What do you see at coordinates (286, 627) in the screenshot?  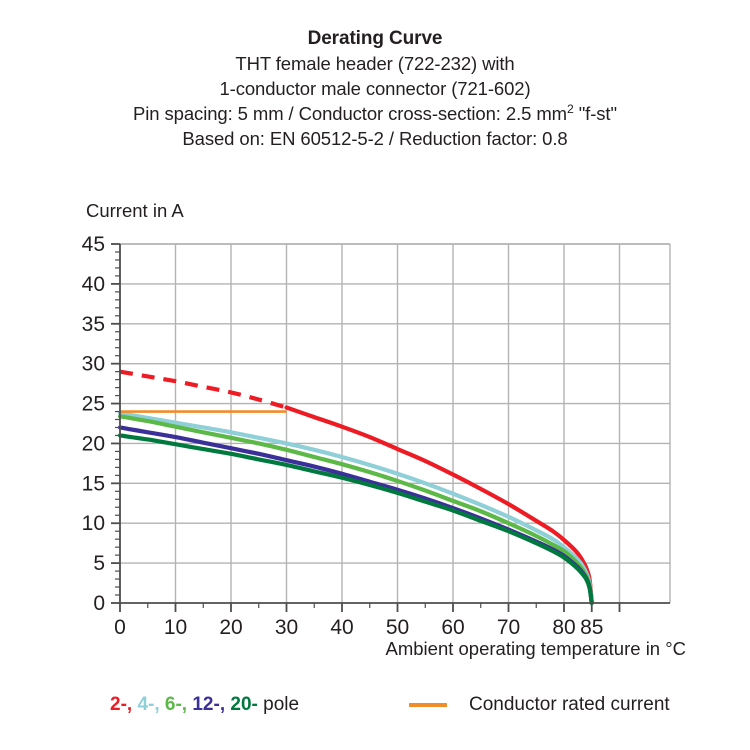 I see `x-tick-label: 30` at bounding box center [286, 627].